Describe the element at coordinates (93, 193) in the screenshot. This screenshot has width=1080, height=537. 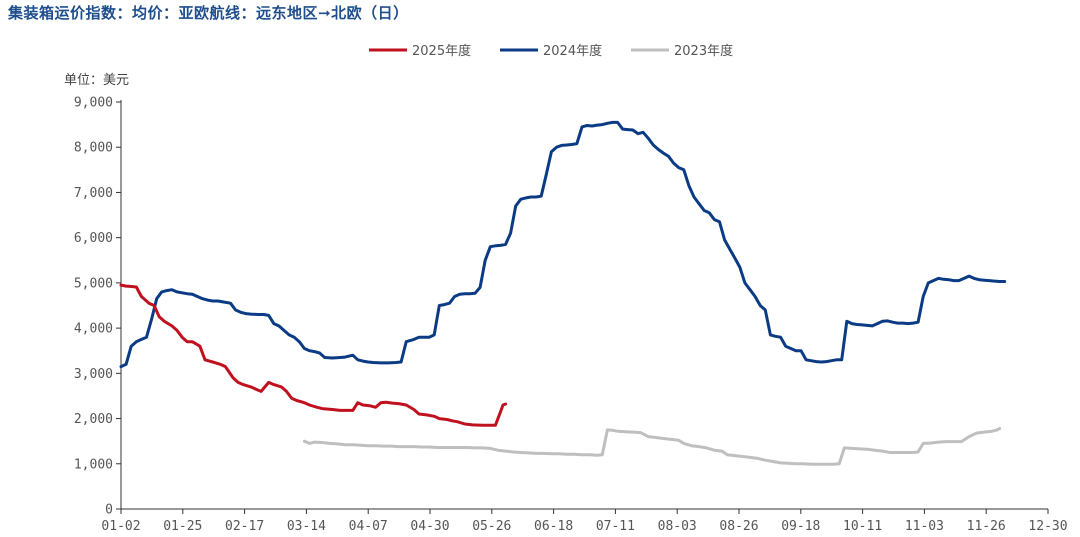
I see `y-tick-label: 7,000` at that location.